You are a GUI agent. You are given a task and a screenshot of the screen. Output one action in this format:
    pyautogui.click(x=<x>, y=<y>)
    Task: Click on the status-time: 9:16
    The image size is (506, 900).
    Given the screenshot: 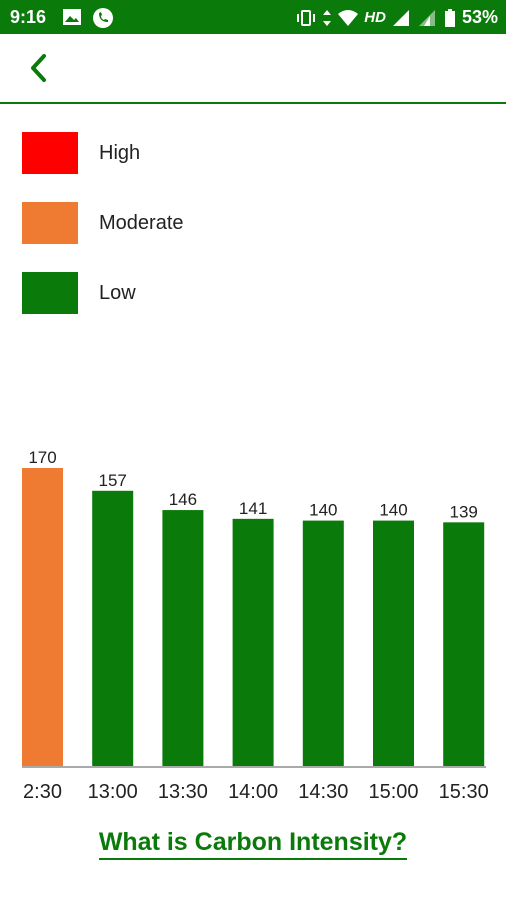 What is the action you would take?
    pyautogui.click(x=28, y=17)
    